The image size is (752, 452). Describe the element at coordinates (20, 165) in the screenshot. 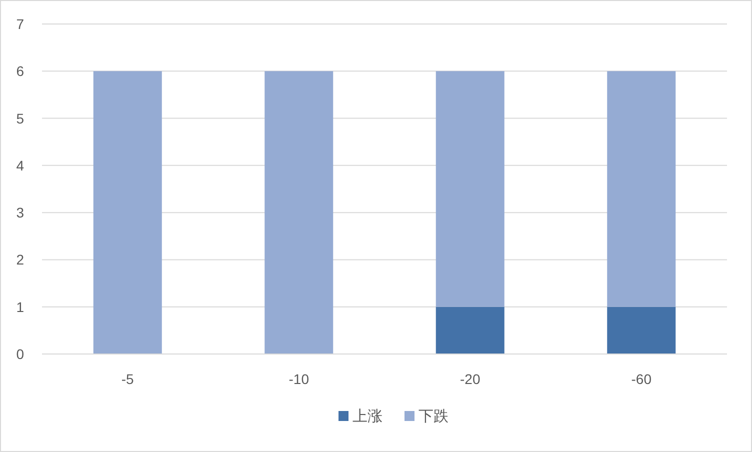

I see `y-tick-label: 4` at that location.